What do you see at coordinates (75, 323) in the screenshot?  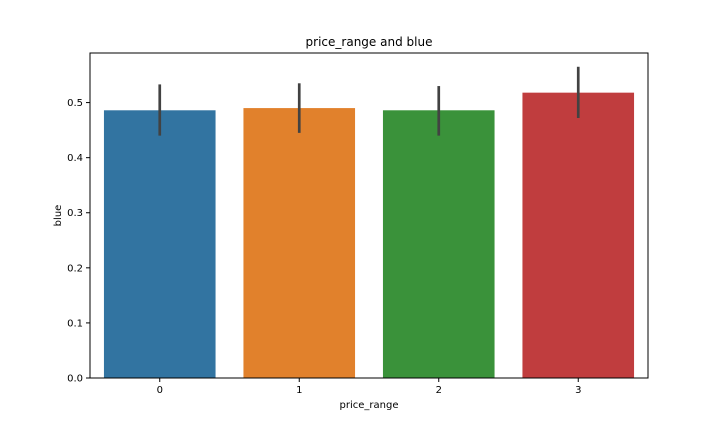 I see `y-tick-label-1: 0.1` at bounding box center [75, 323].